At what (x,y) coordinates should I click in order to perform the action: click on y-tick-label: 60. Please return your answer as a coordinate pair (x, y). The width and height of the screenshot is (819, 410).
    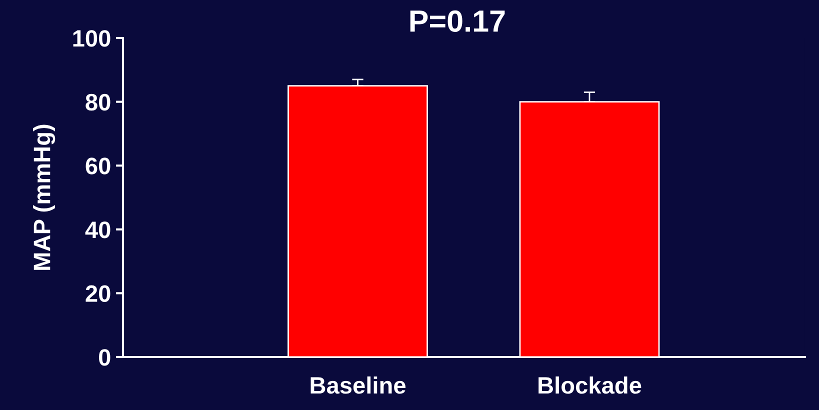
    Looking at the image, I should click on (98, 166).